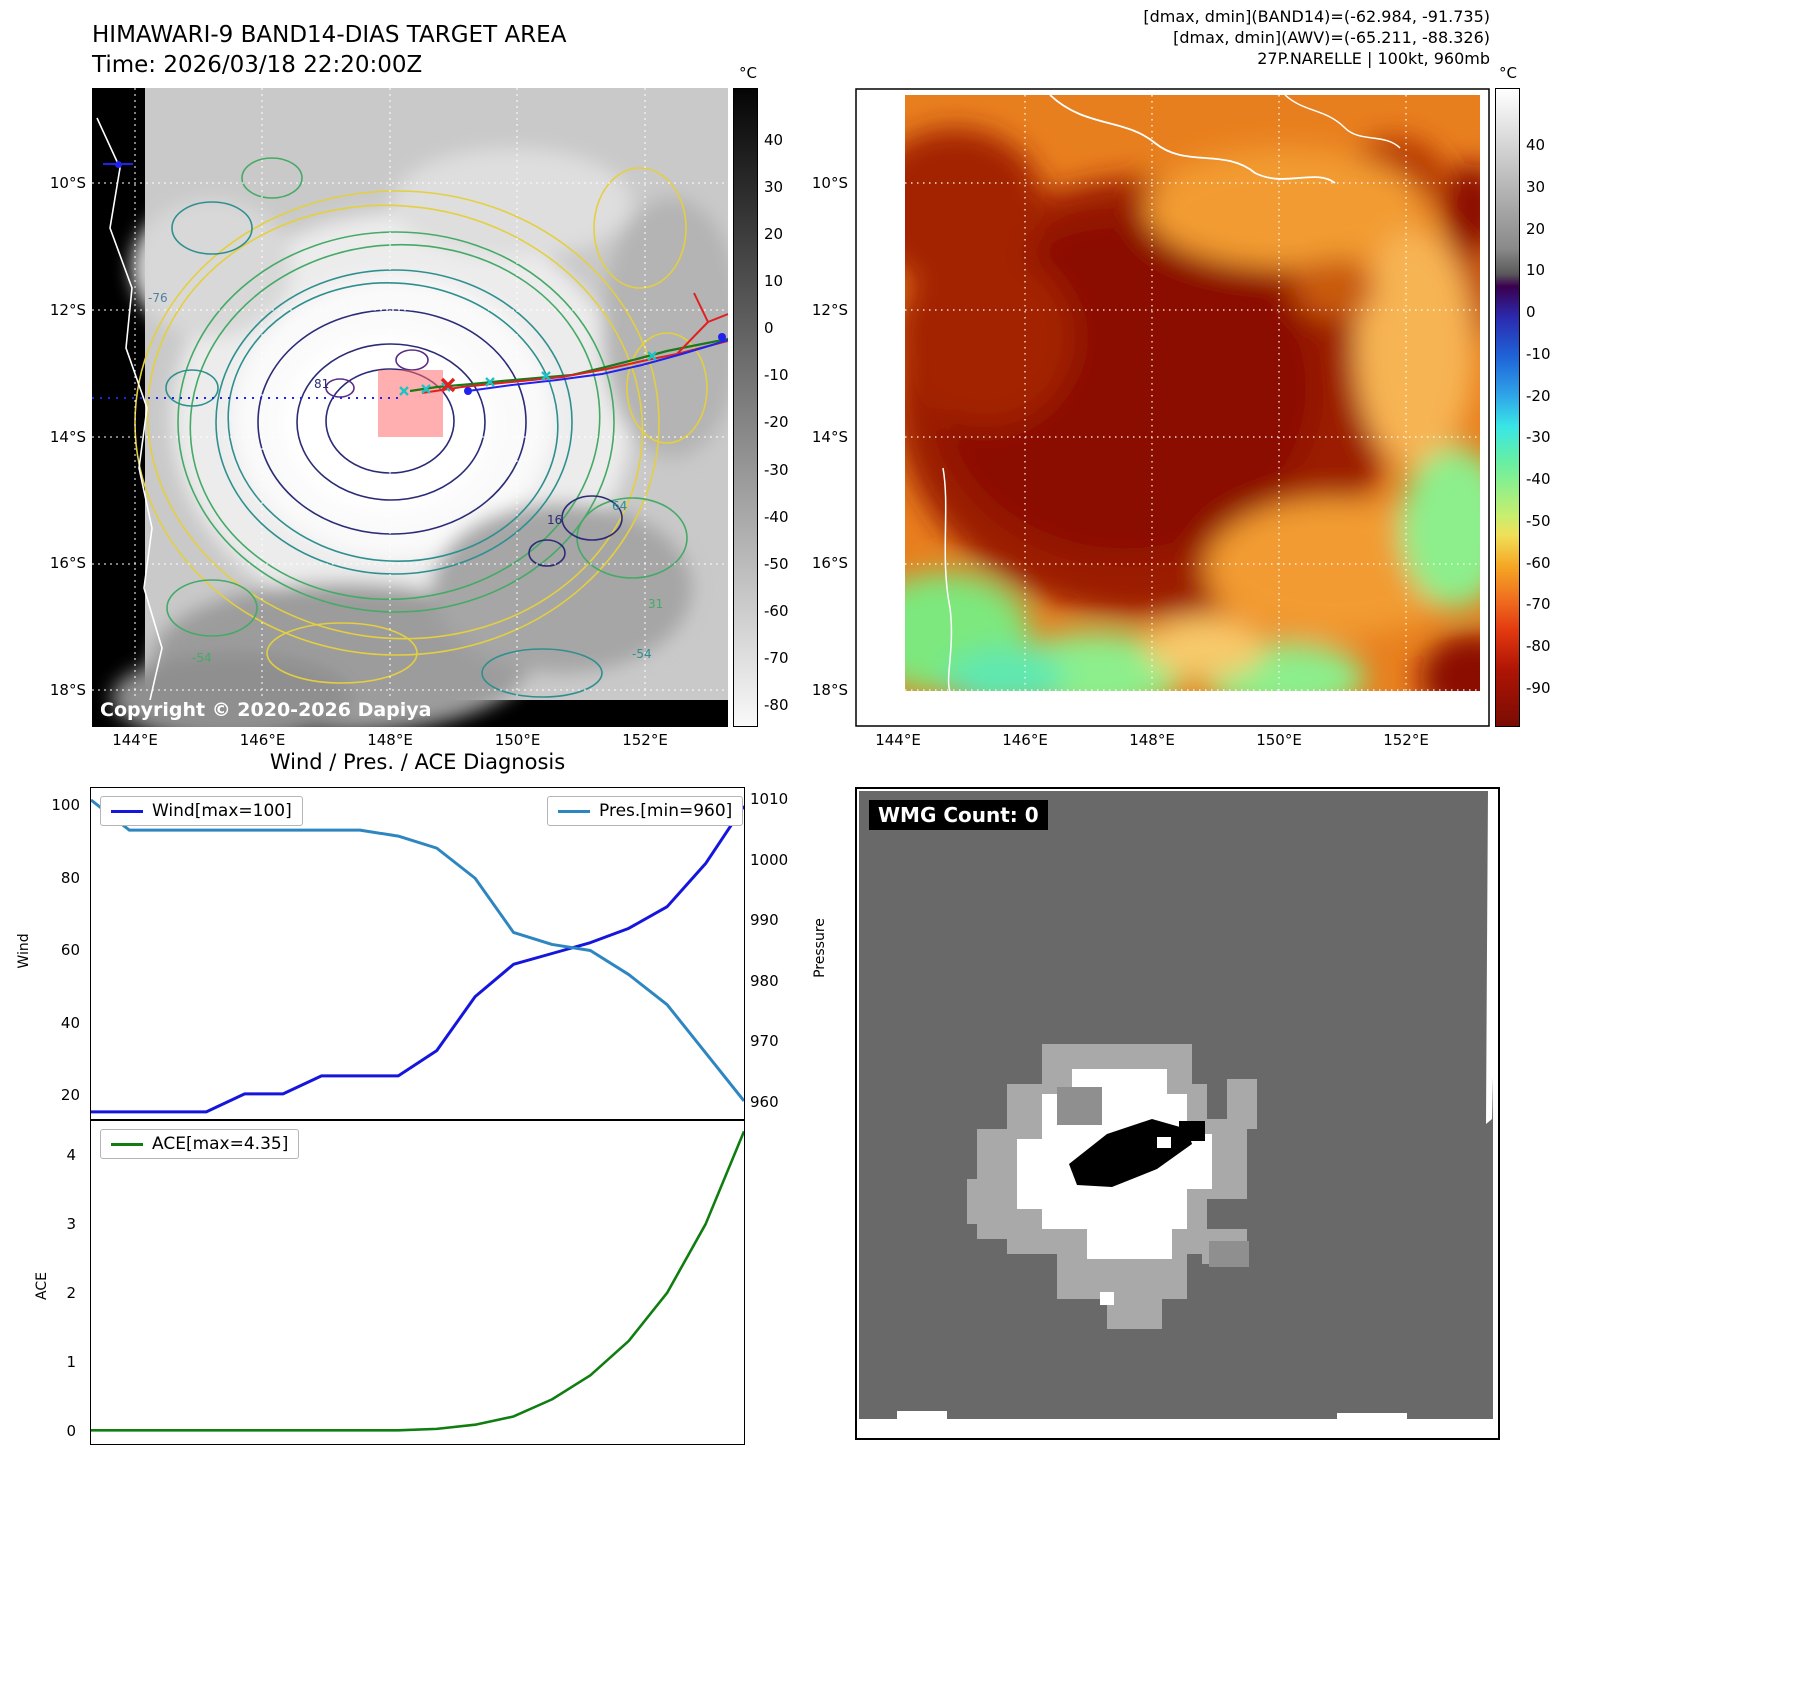 This screenshot has width=1797, height=1690. I want to click on wind-tick: 80, so click(70, 877).